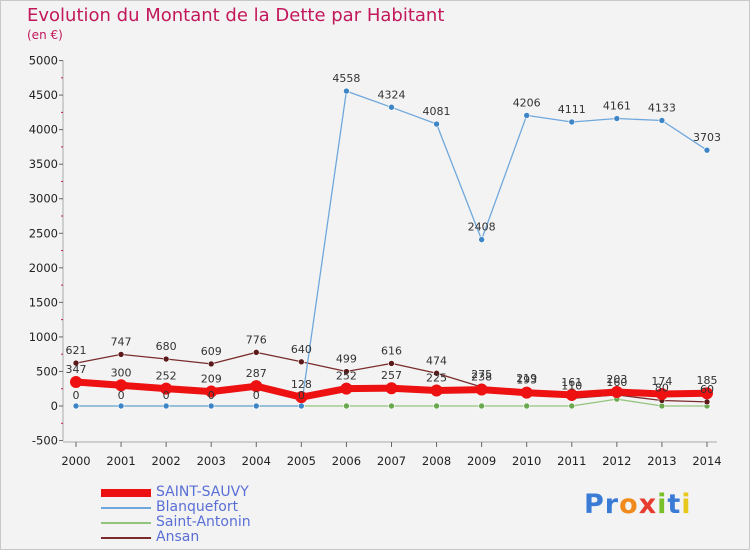 This screenshot has height=550, width=750. What do you see at coordinates (43, 61) in the screenshot?
I see `y-tick-label: 5000` at bounding box center [43, 61].